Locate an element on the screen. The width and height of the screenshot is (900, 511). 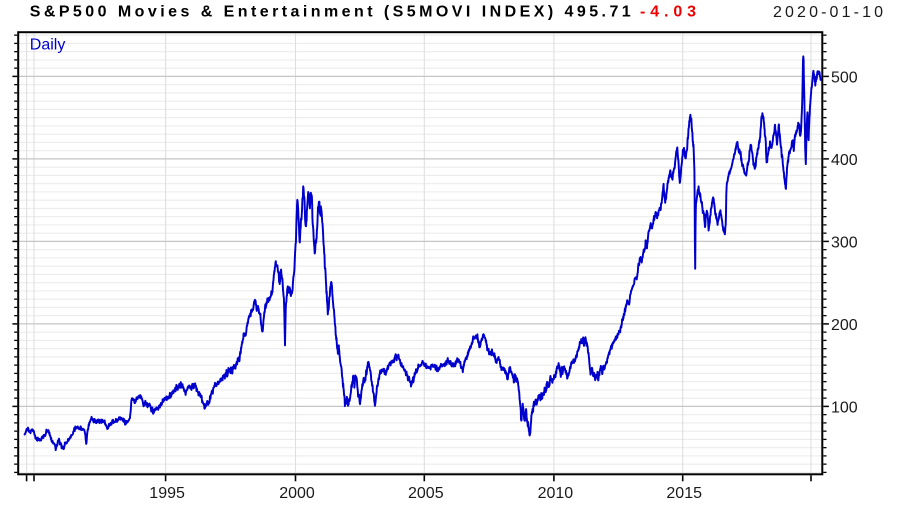
svg-text: Daily is located at coordinates (48, 45).